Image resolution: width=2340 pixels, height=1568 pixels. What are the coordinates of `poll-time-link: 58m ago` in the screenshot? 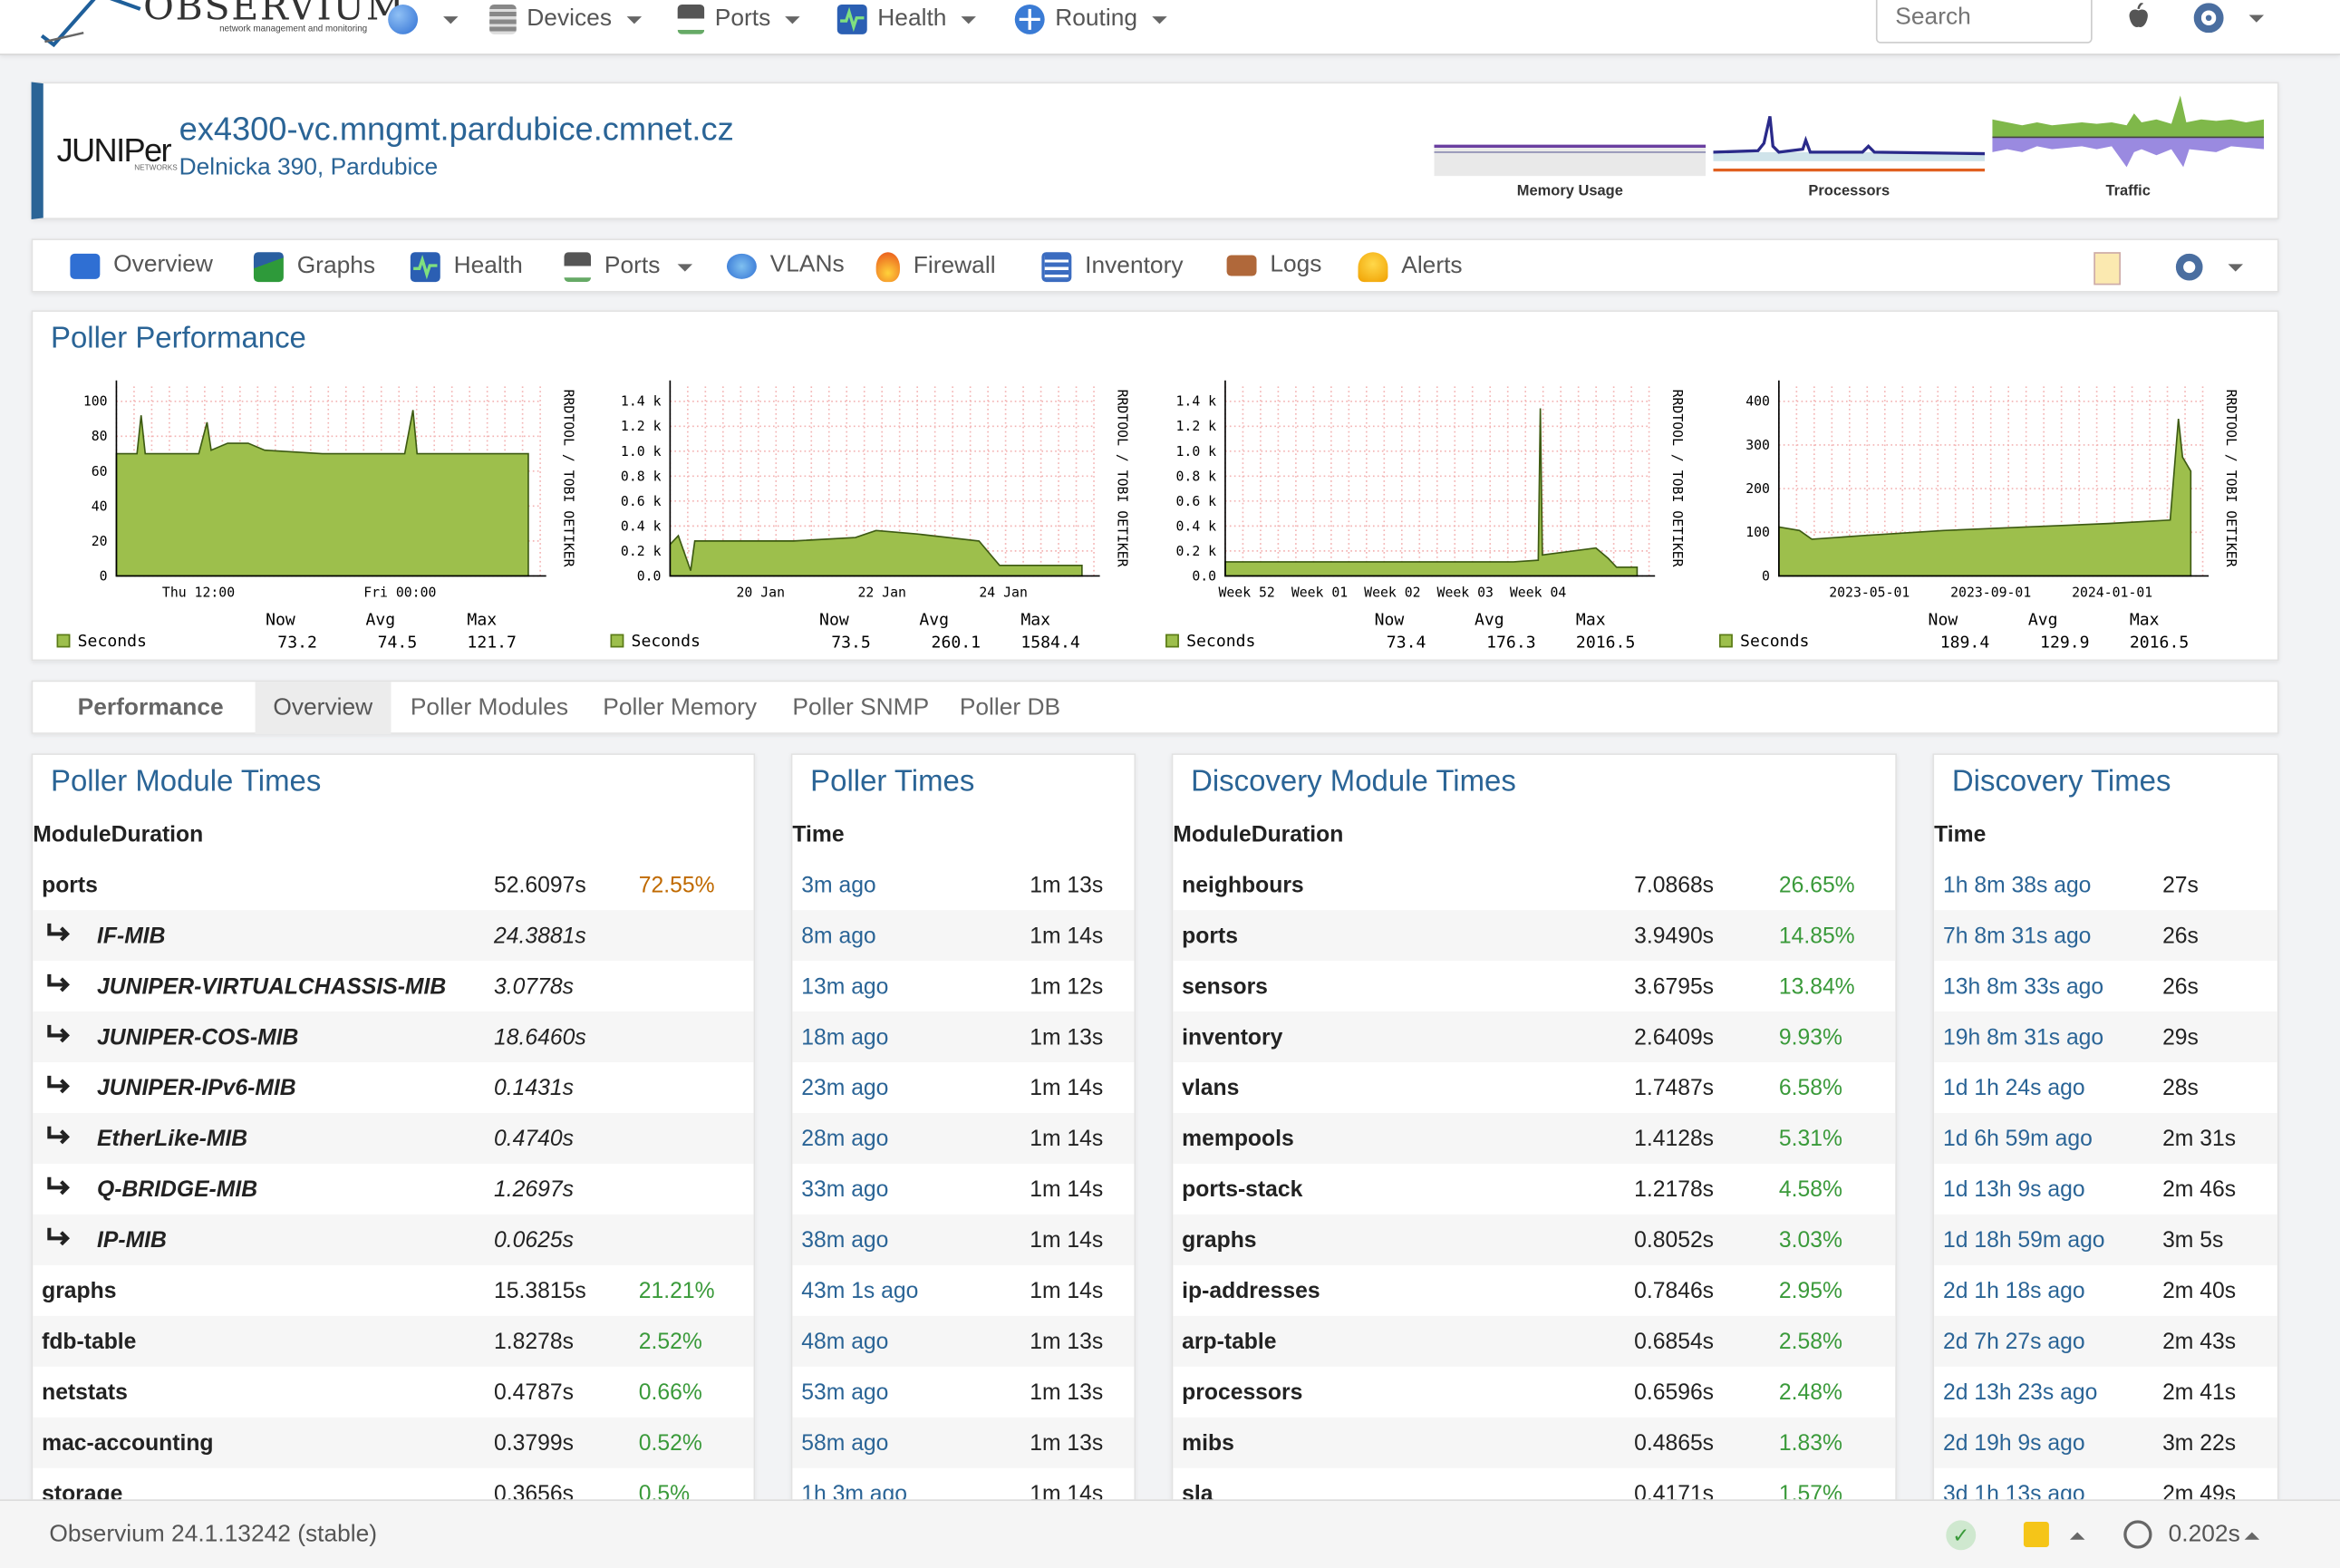 It's located at (845, 1442).